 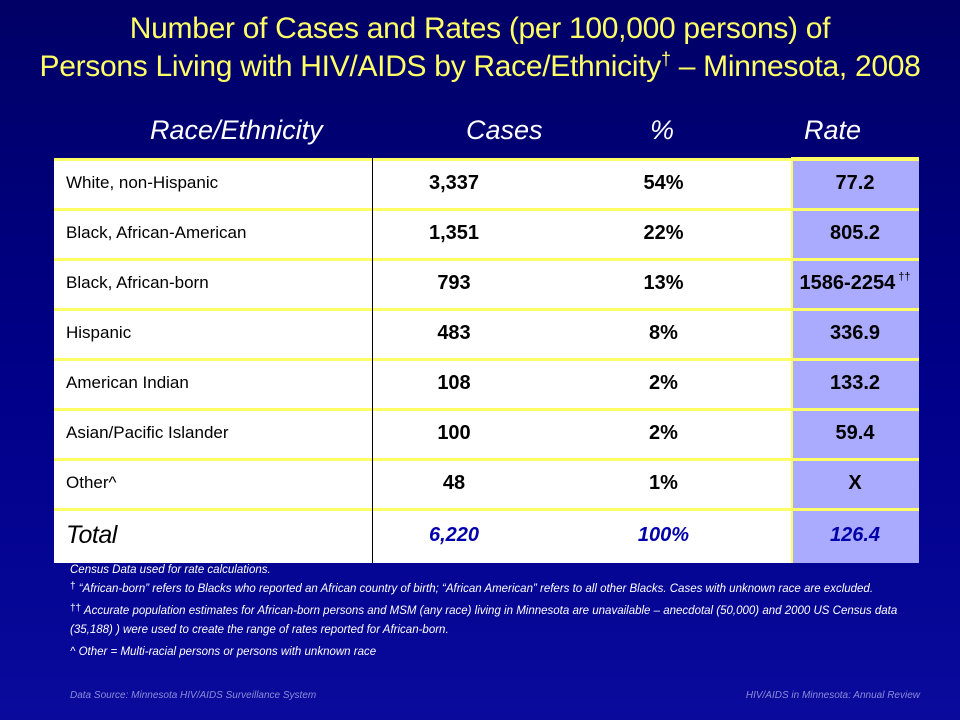 I want to click on cell-rate: 133.2, so click(x=855, y=383).